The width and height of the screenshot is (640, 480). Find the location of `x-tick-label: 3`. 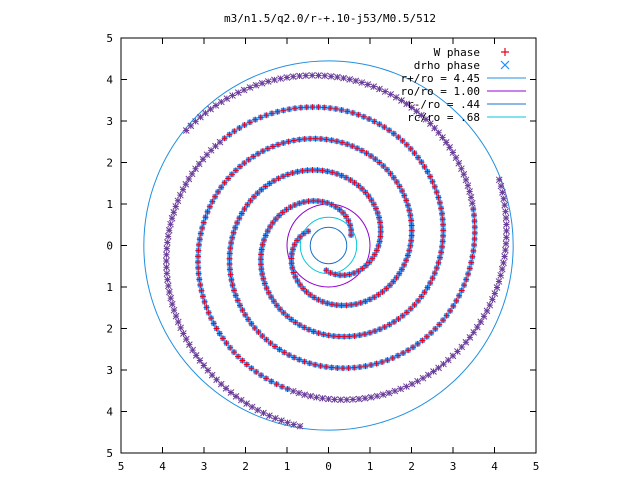

x-tick-label: 3 is located at coordinates (204, 466).